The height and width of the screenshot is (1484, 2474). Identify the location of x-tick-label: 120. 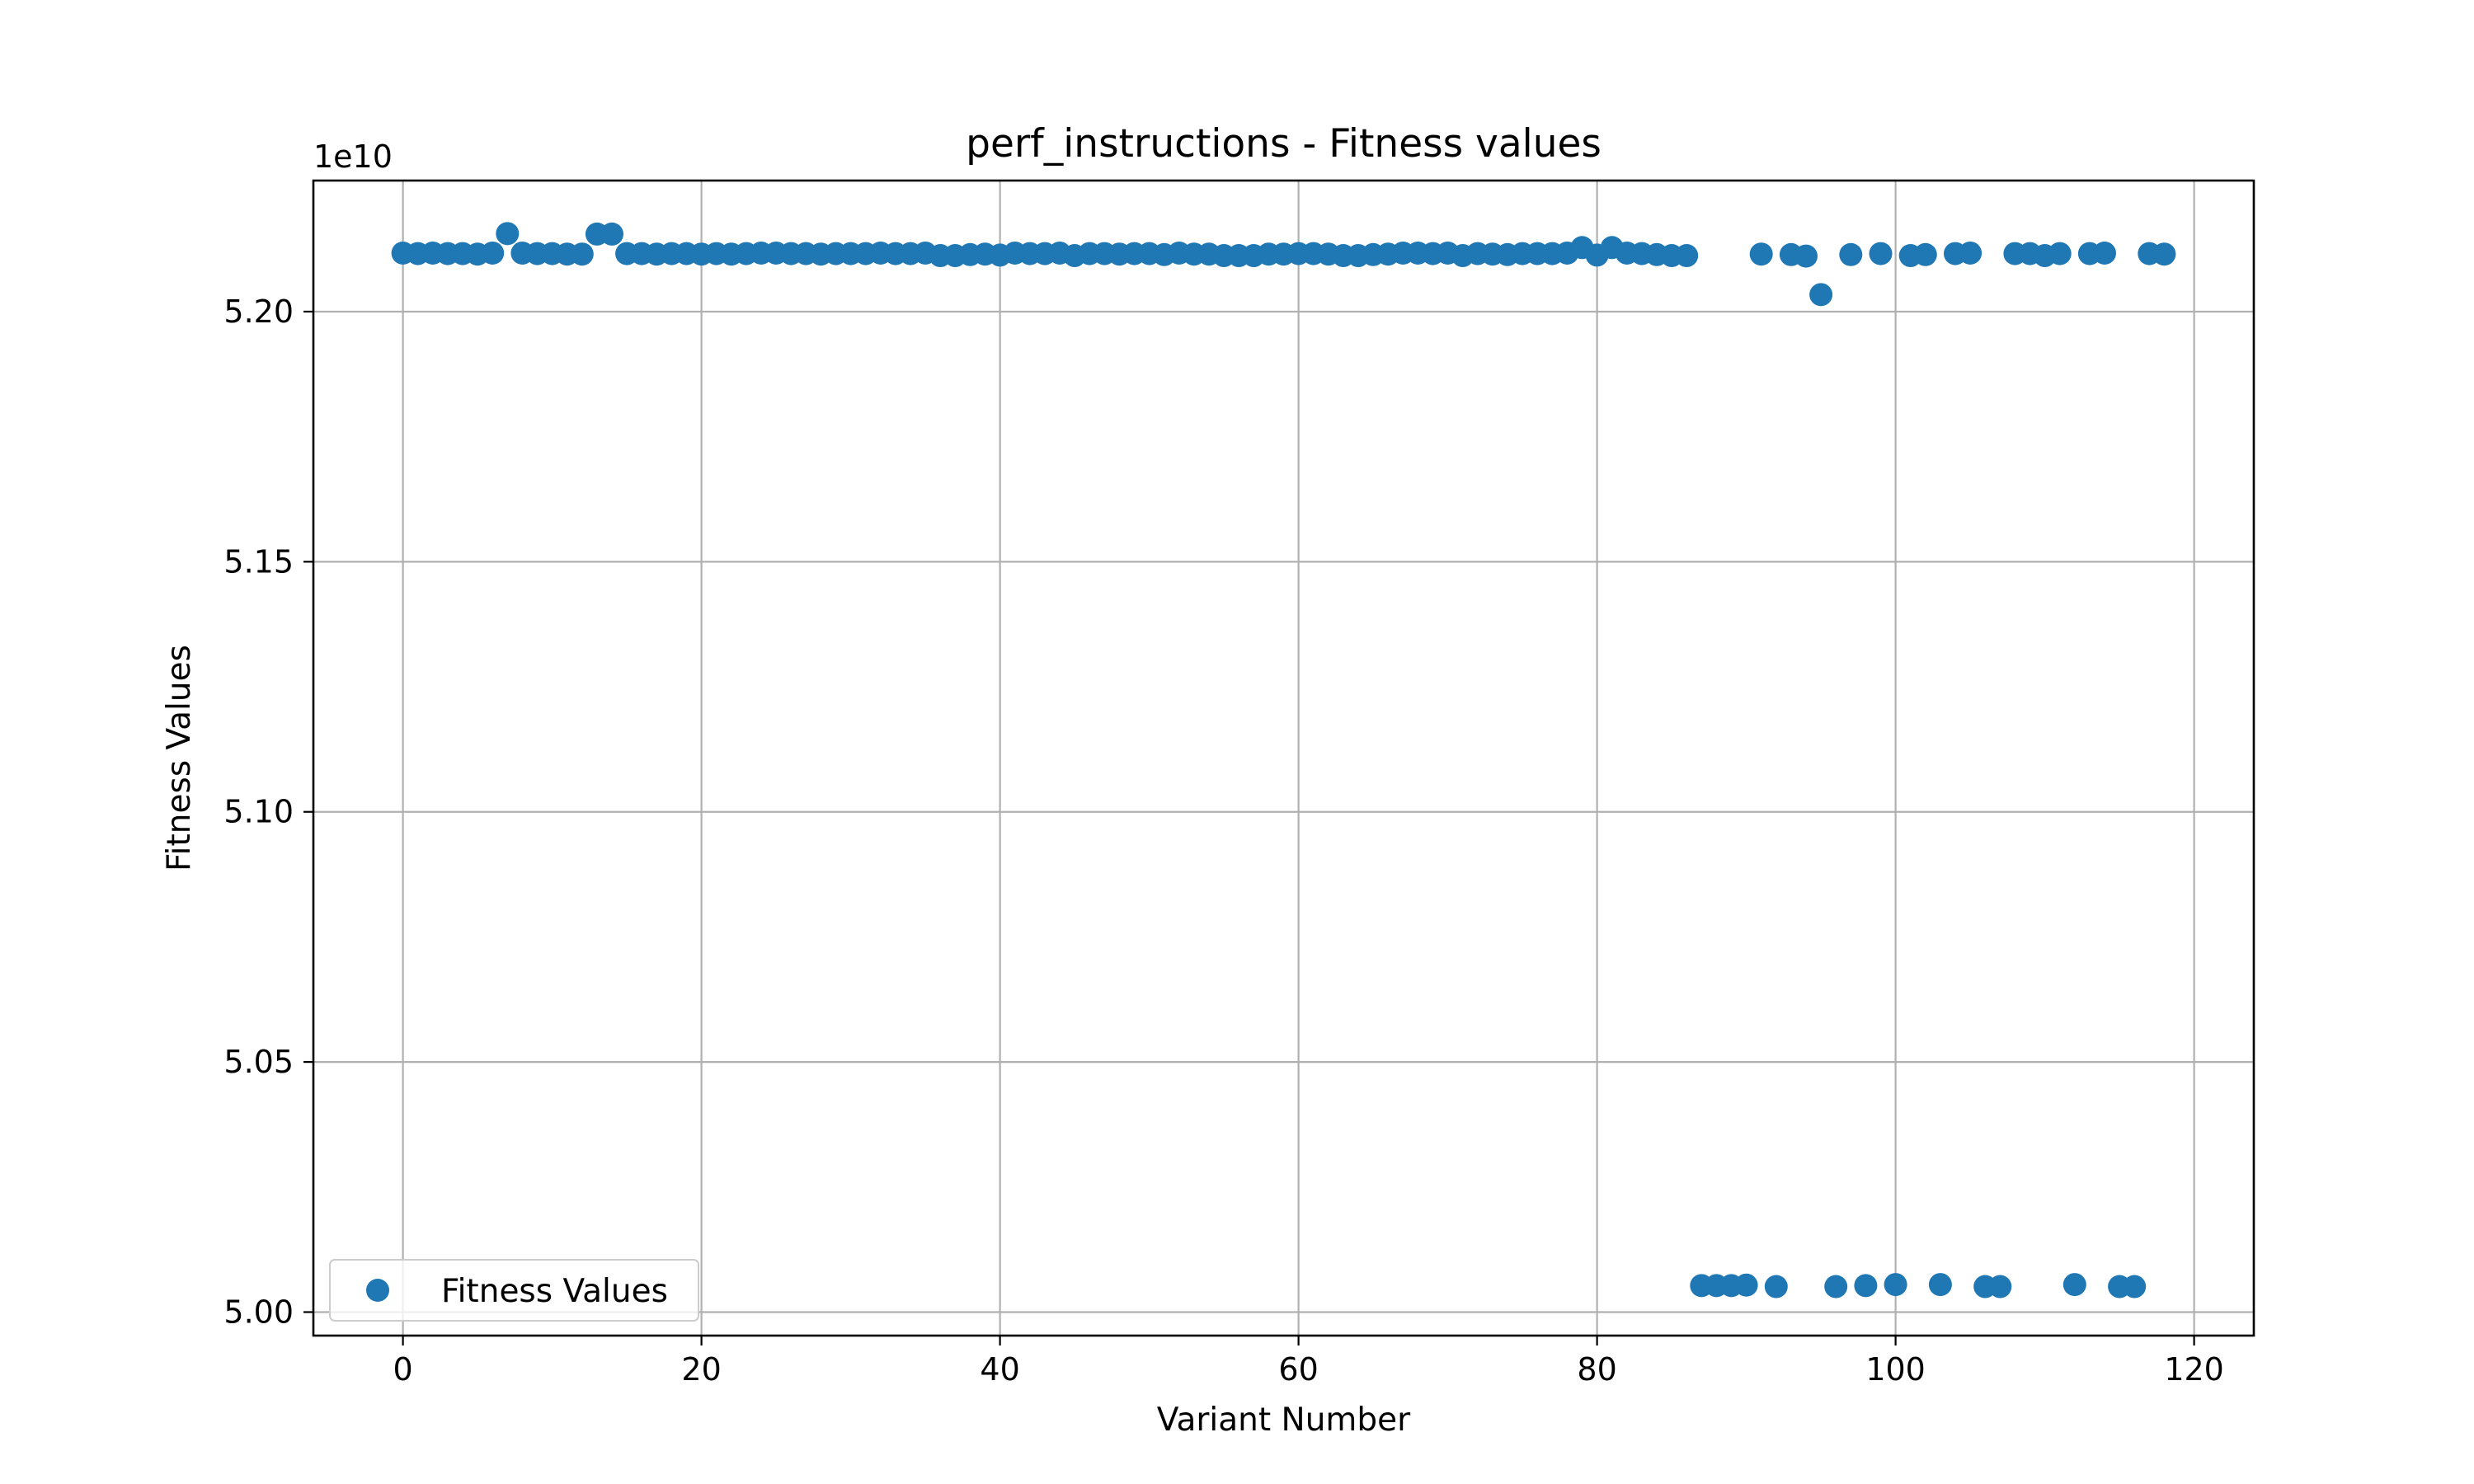
(2194, 1369).